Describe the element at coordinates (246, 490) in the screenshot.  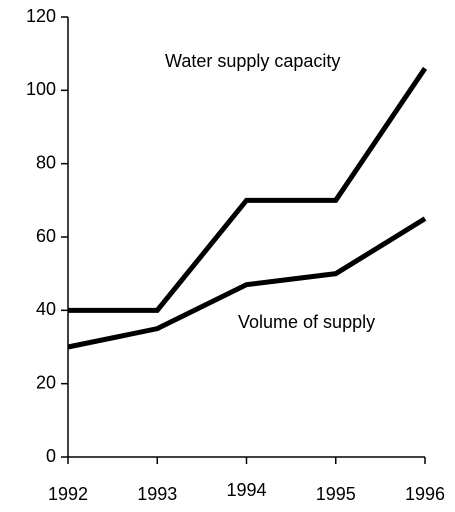
I see `x-tick-label: 1994` at that location.